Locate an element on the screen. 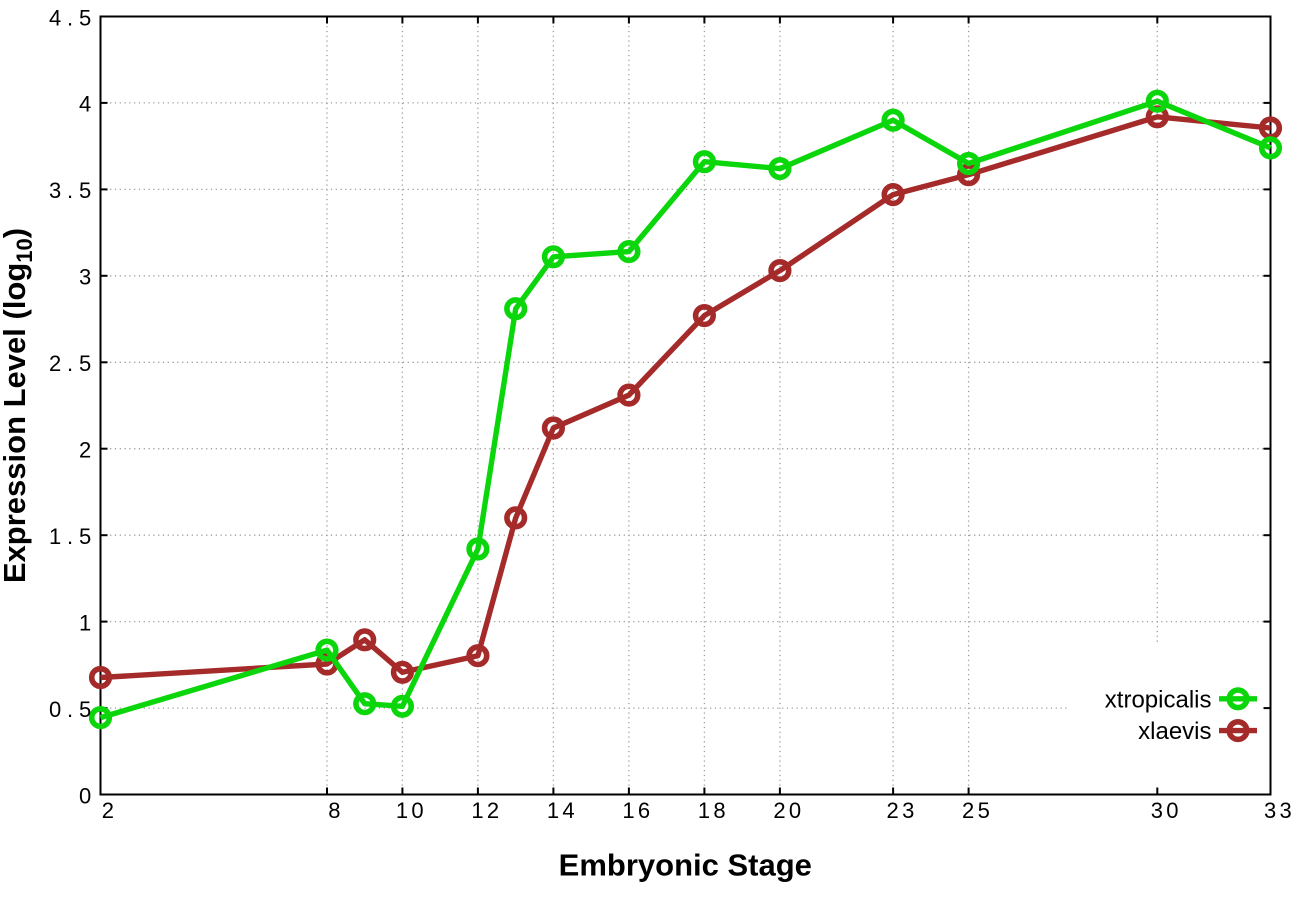  svg-text: 14 is located at coordinates (562, 810).